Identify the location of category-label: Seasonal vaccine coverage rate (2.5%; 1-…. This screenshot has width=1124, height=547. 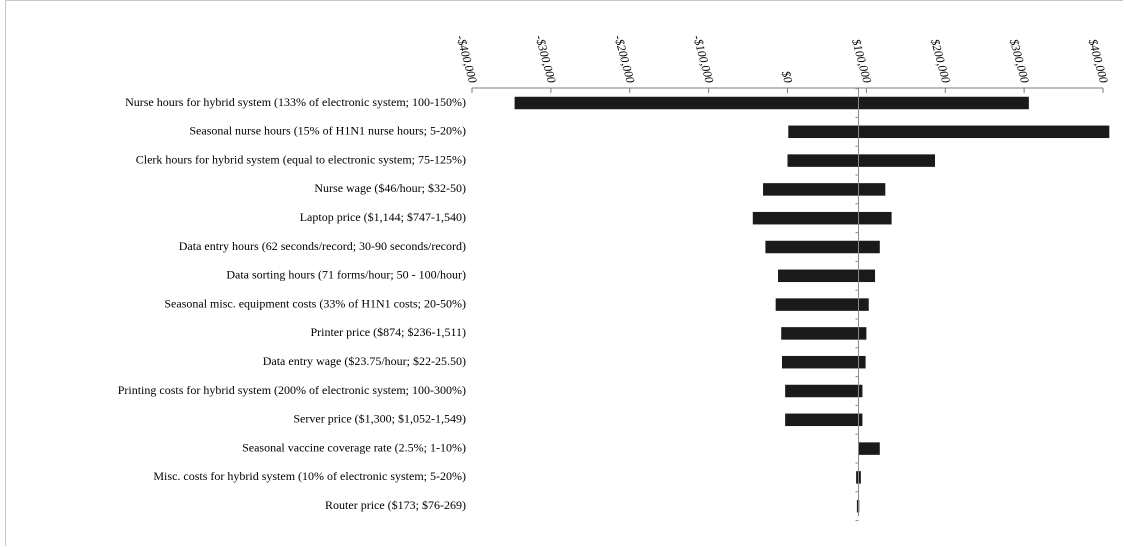
(354, 447).